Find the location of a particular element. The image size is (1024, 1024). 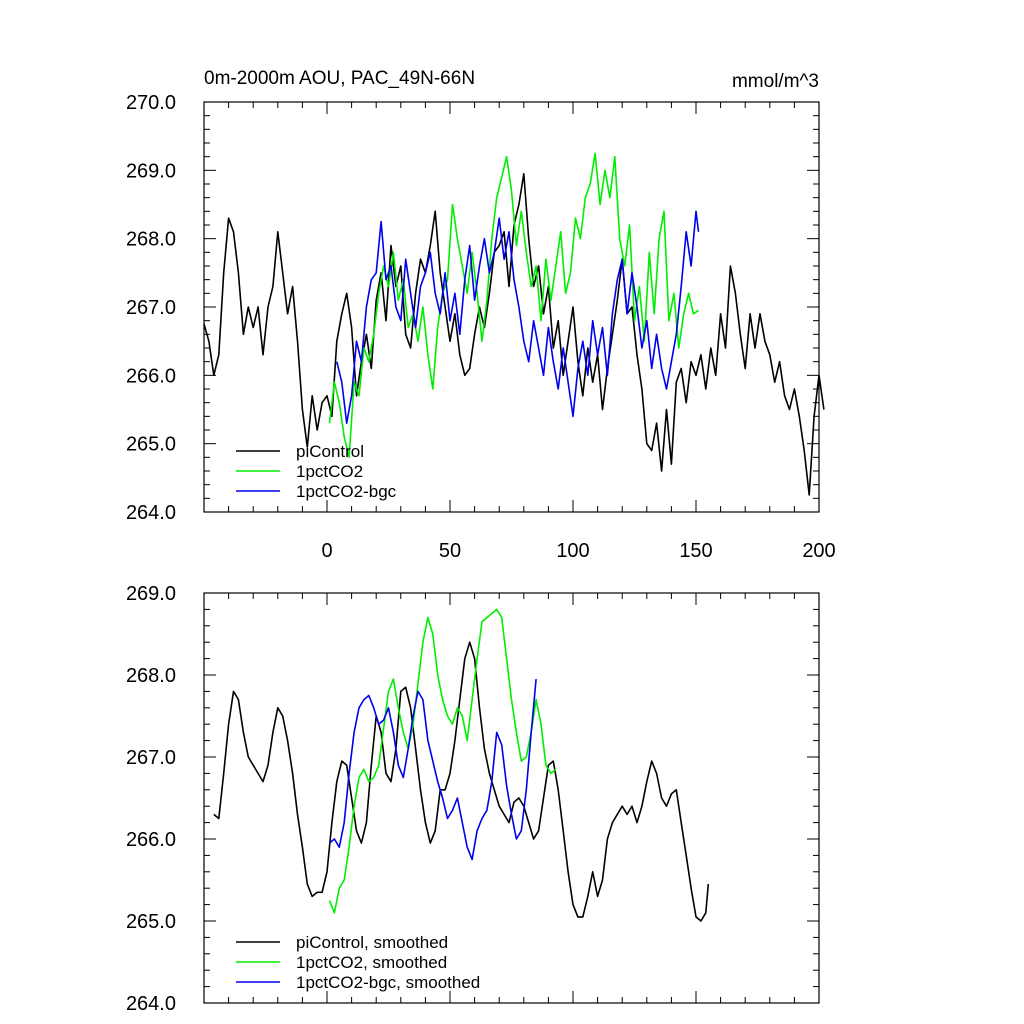

series-line-1pctco2-bgc-smoothed is located at coordinates (432, 770).